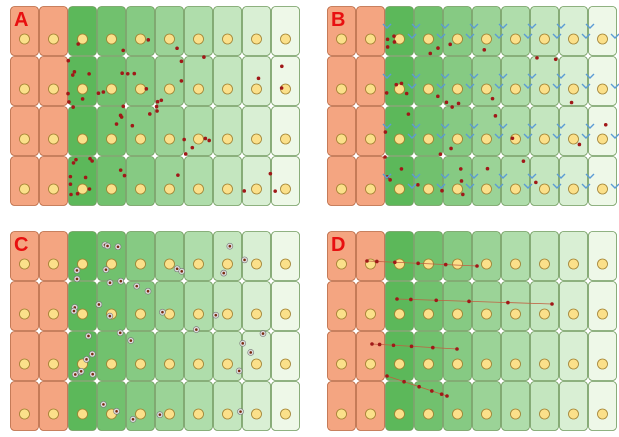 This screenshot has width=619, height=437. Describe the element at coordinates (21, 20) in the screenshot. I see `panel-label: A` at that location.